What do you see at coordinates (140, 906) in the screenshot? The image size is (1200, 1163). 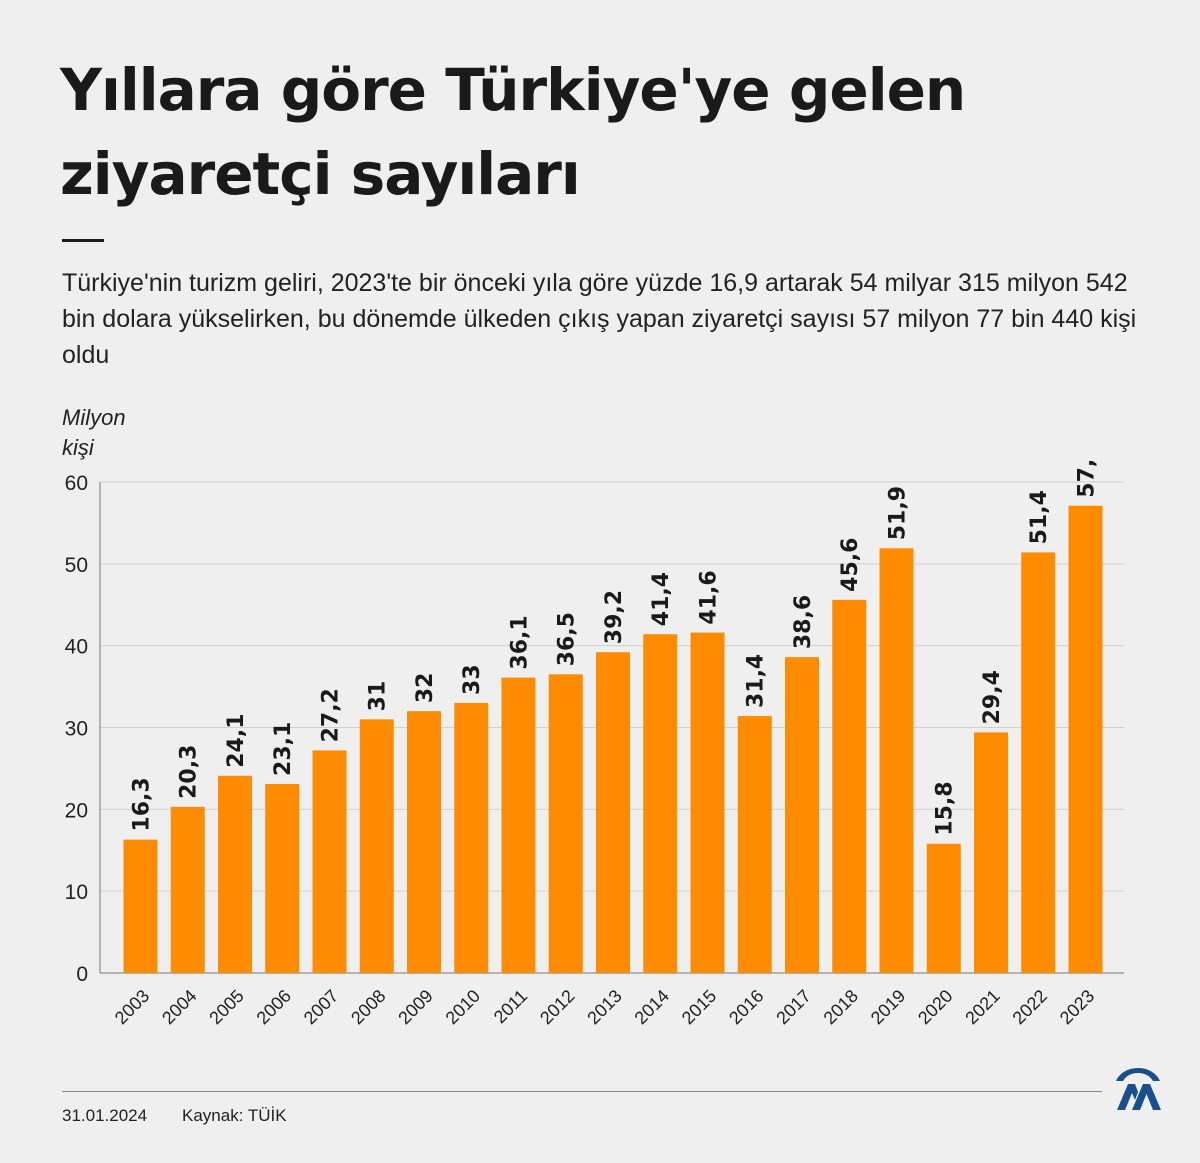 I see `bar-2003` at bounding box center [140, 906].